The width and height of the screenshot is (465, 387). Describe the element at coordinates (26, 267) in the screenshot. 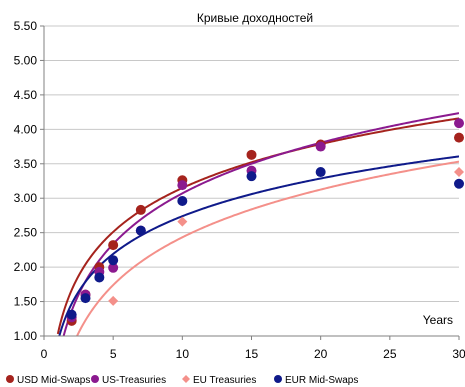

I see `y-tick-label: 2.00` at that location.